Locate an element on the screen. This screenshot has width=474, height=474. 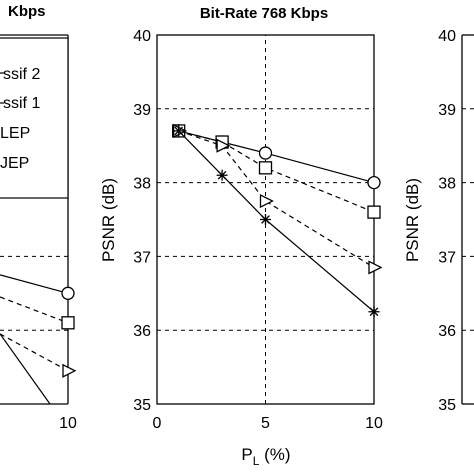
left-series is located at coordinates (38, 339).